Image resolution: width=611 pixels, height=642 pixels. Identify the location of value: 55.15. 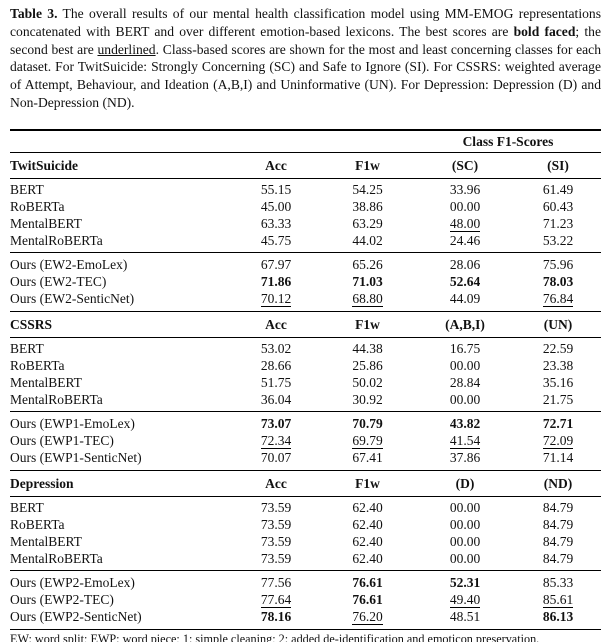
(276, 189).